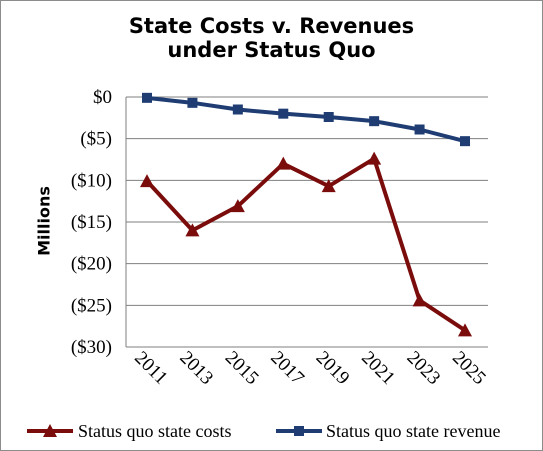  I want to click on x-tick-label: 2025, so click(469, 368).